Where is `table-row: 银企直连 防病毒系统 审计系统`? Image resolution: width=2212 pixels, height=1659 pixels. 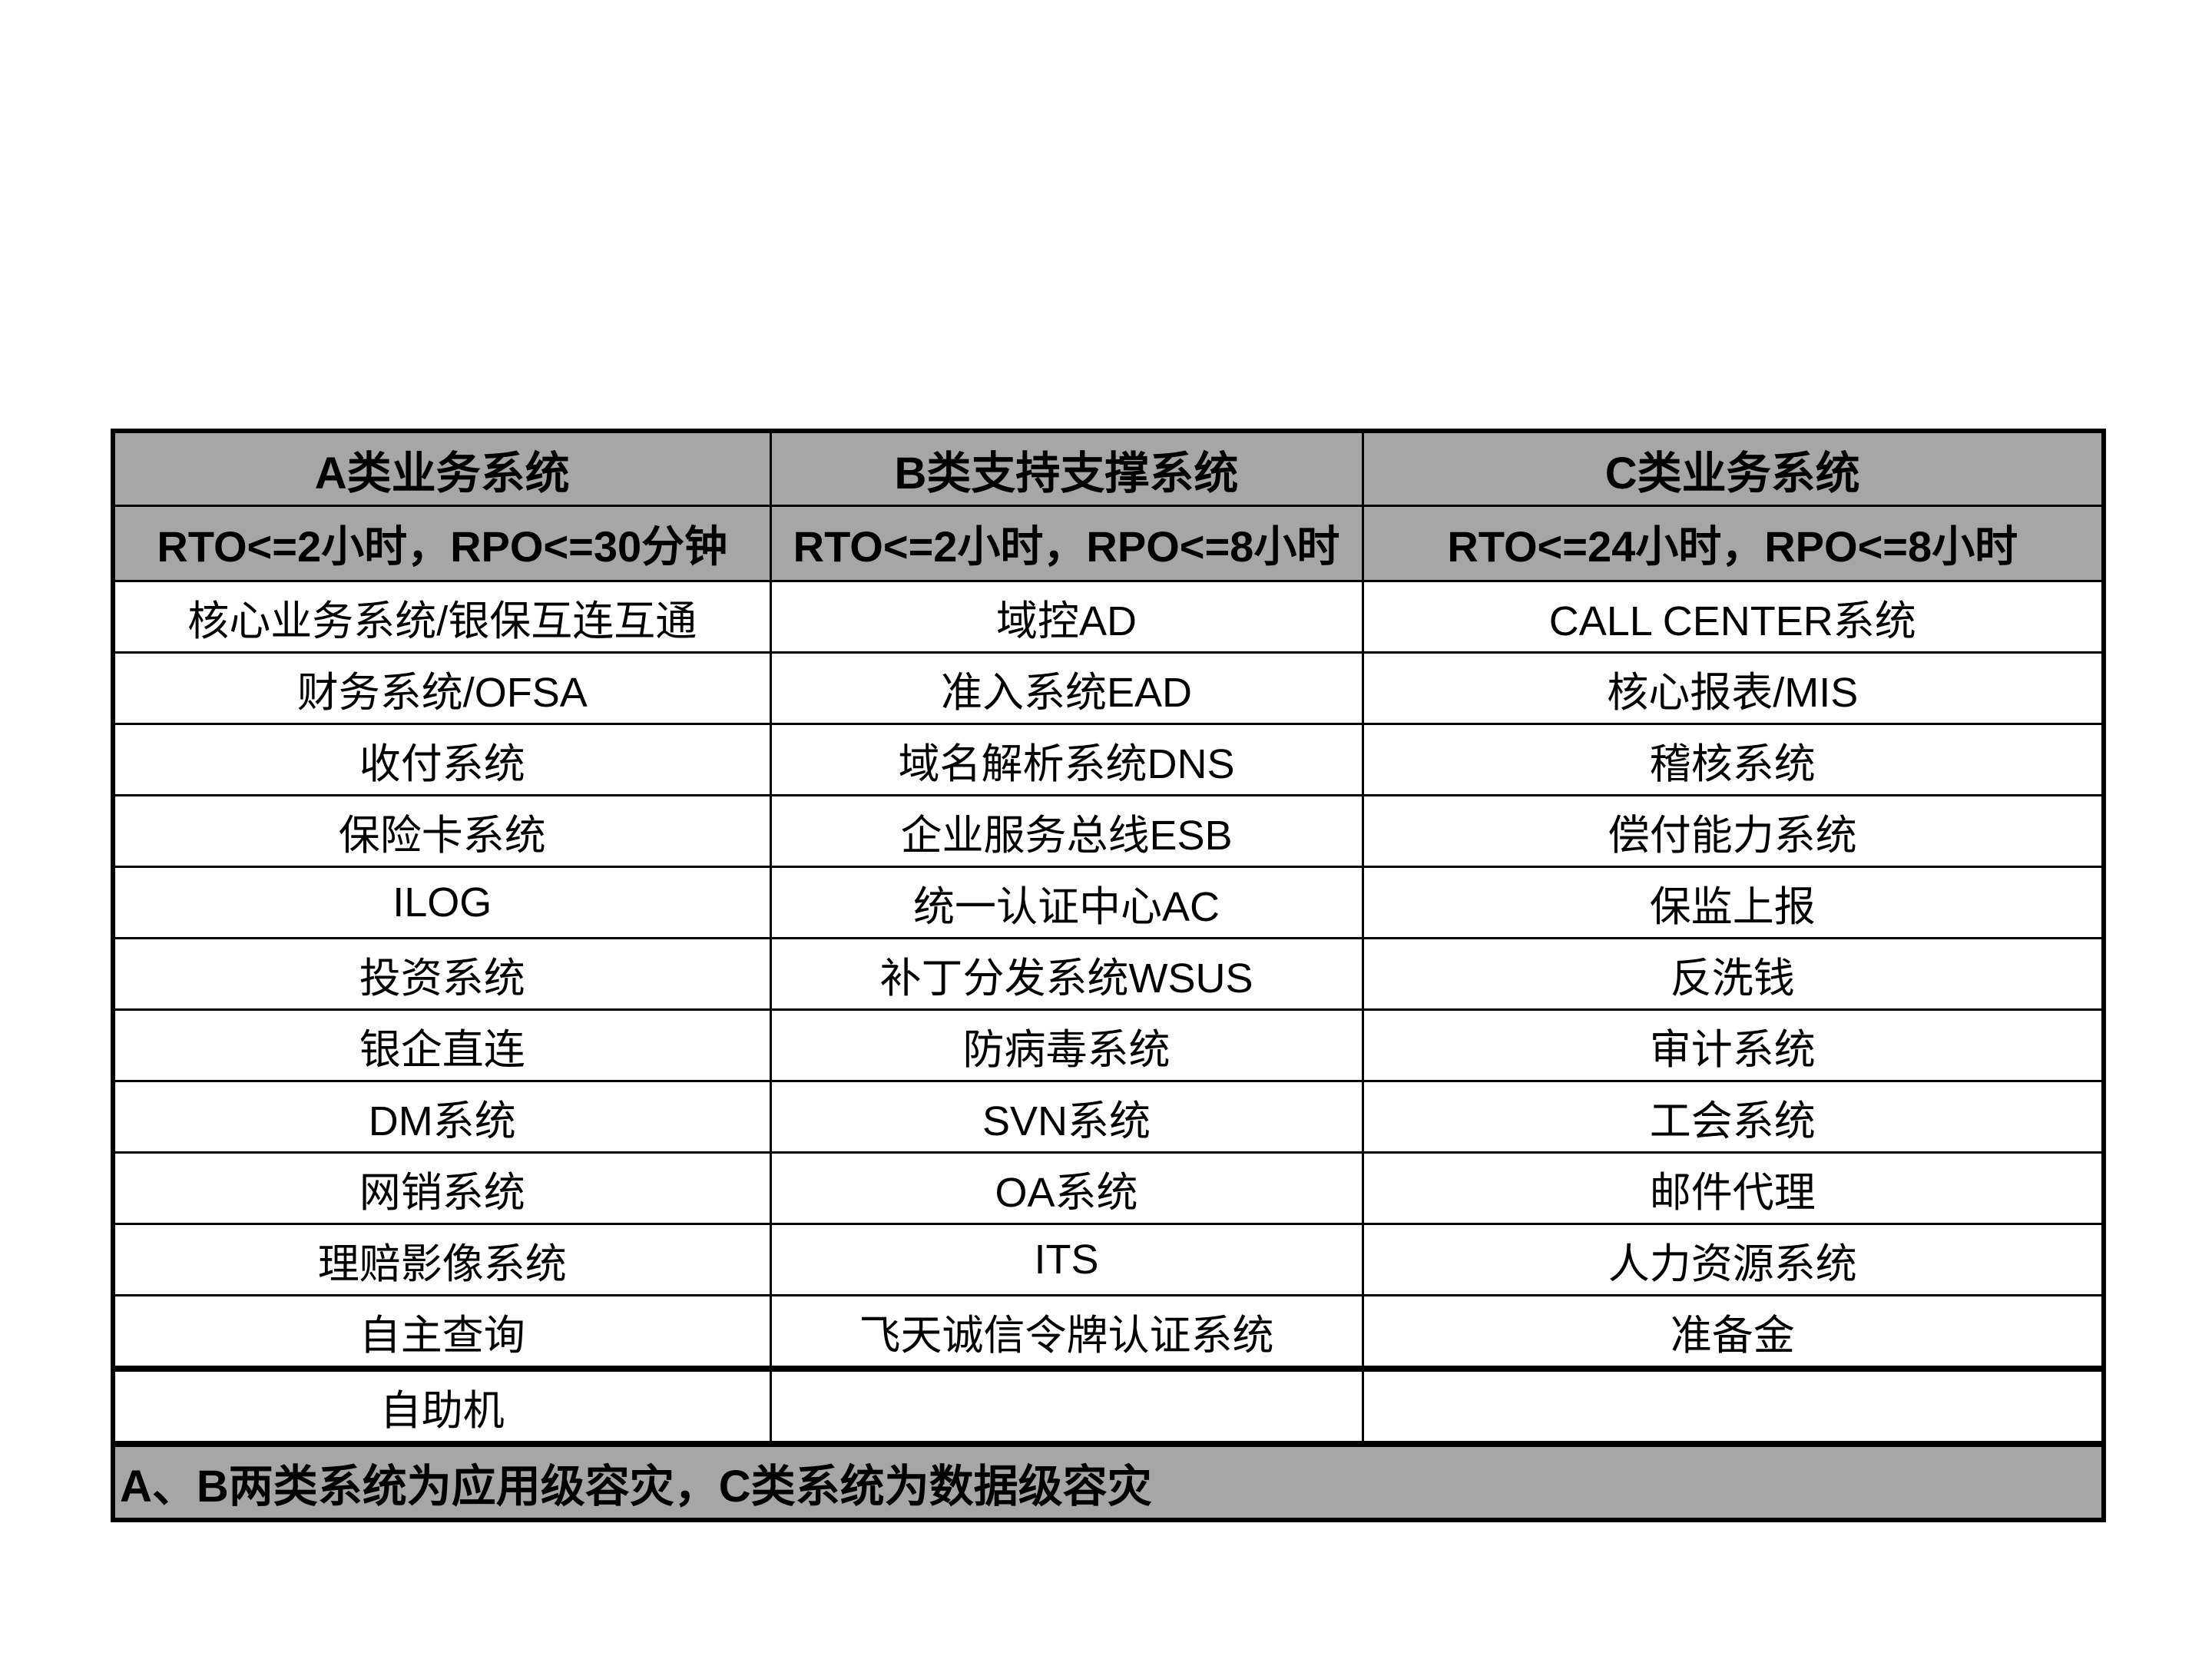 table-row: 银企直连 防病毒系统 审计系统 is located at coordinates (1108, 1045).